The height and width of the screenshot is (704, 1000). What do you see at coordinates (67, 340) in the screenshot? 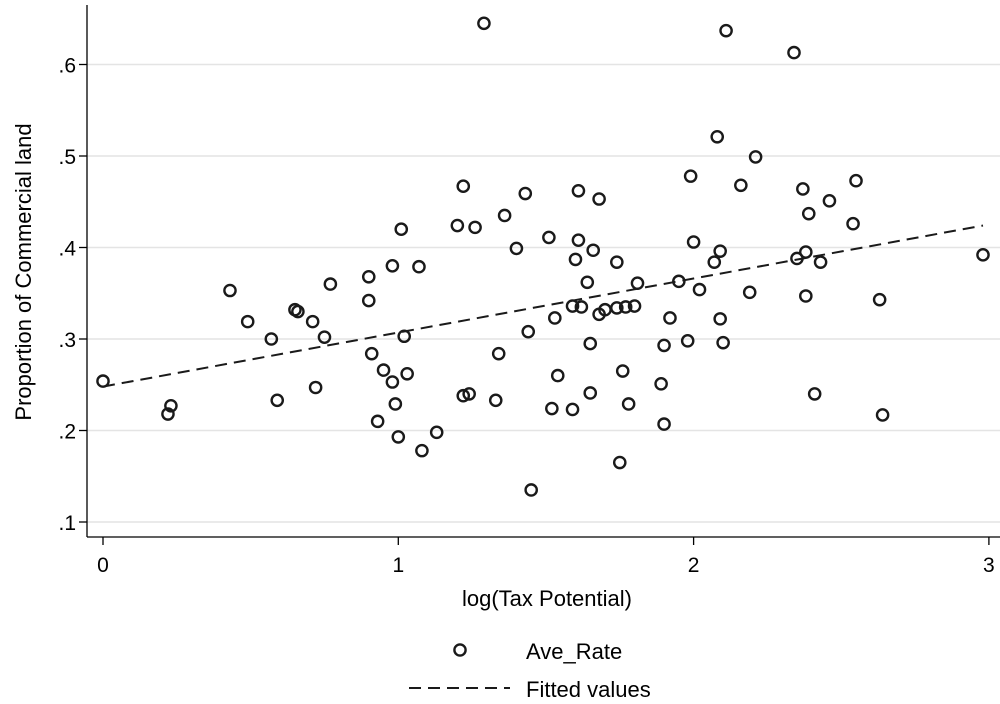
I see `y-tick-label: .3` at bounding box center [67, 340].